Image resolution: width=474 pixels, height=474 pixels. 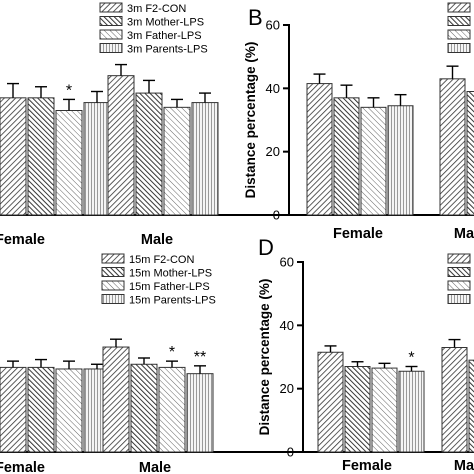 I want to click on legend-label: 15m Parents-LPS, so click(x=172, y=301).